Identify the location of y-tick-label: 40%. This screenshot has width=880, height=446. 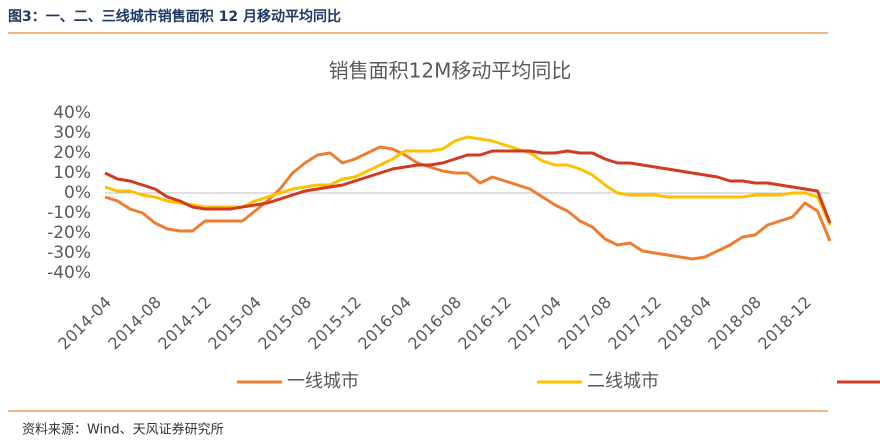
(72, 113).